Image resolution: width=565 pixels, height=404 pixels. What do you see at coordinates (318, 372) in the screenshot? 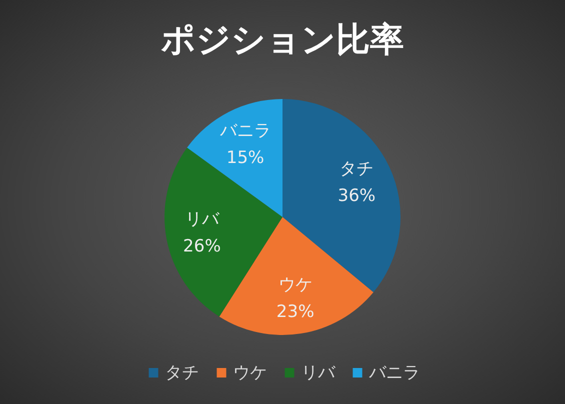
I see `legend-label: リバ` at bounding box center [318, 372].